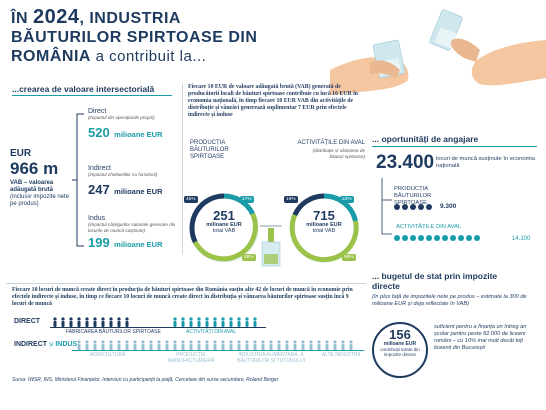 The width and height of the screenshot is (546, 410). I want to click on right-donut-seg-green, so click(324, 238).